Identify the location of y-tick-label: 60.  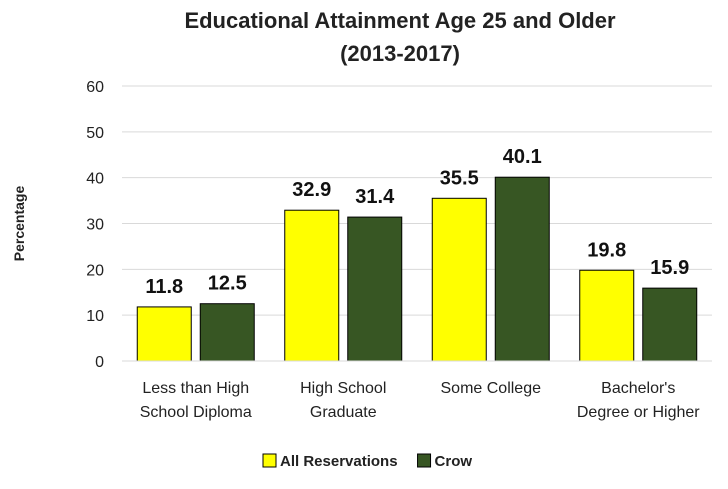
(95, 87).